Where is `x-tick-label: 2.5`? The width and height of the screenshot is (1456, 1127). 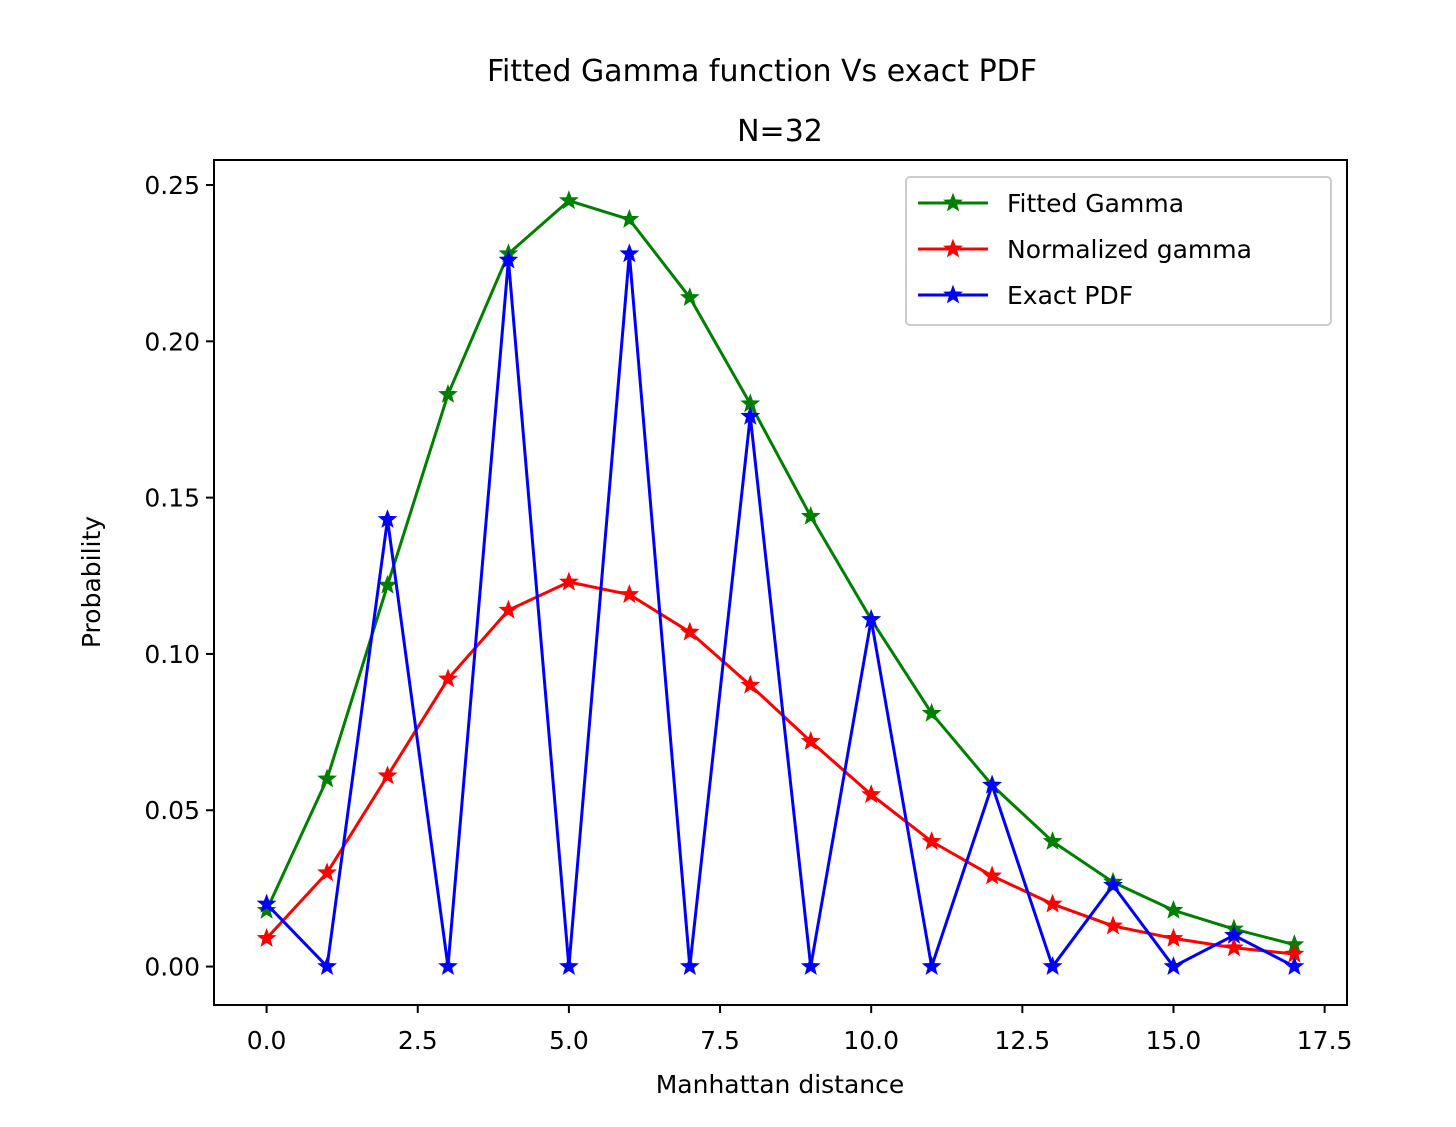 x-tick-label: 2.5 is located at coordinates (418, 1040).